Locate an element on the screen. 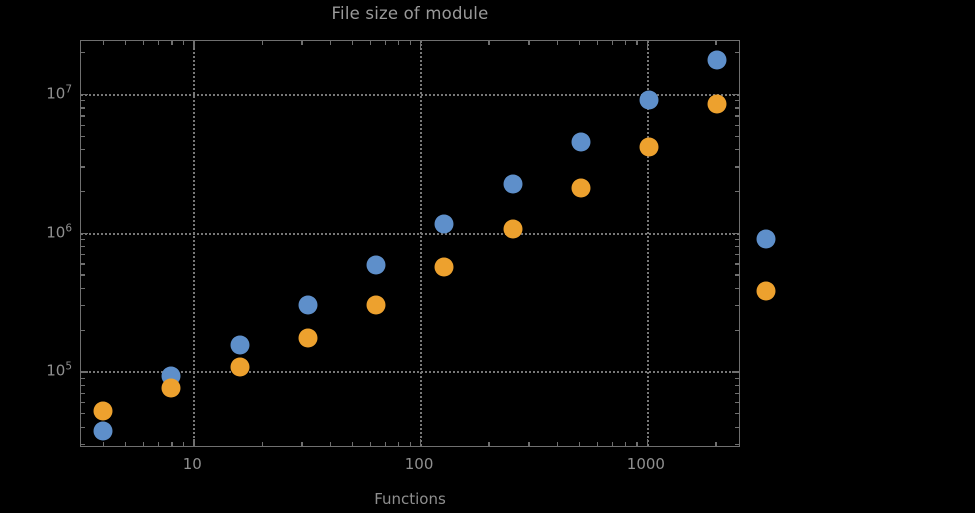 The width and height of the screenshot is (975, 513). chart-title: File size of module is located at coordinates (410, 13).